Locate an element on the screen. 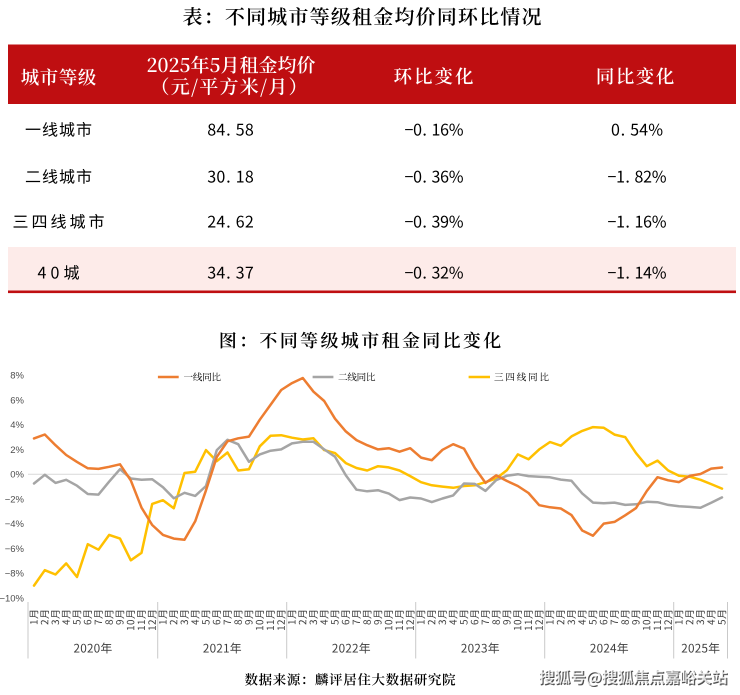 The image size is (740, 695). svg-text: −2% is located at coordinates (15, 499).